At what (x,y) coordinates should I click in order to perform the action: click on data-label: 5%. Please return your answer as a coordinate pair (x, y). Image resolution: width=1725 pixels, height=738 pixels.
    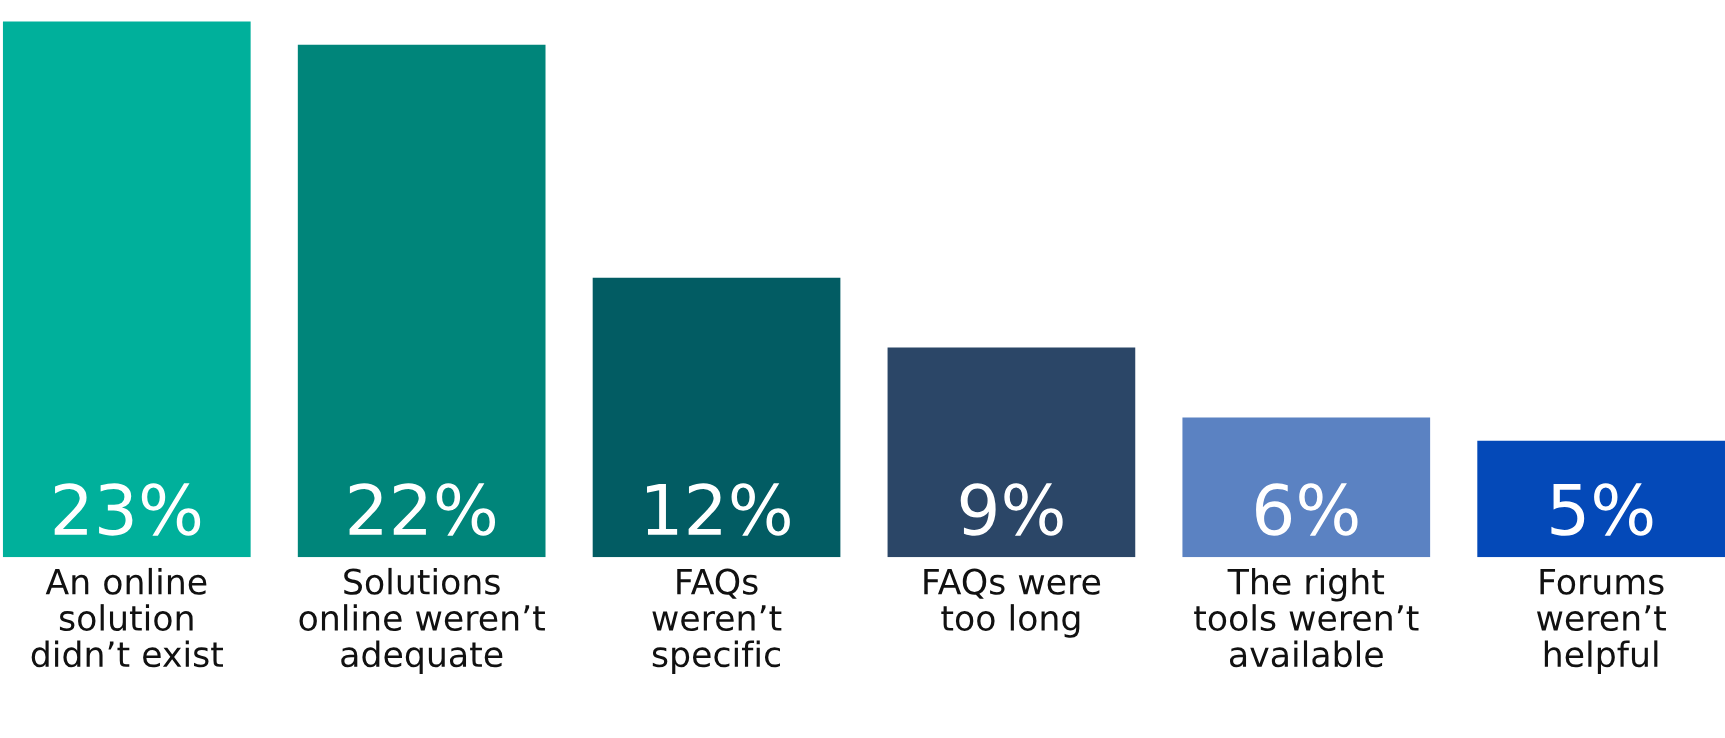
    Looking at the image, I should click on (1602, 509).